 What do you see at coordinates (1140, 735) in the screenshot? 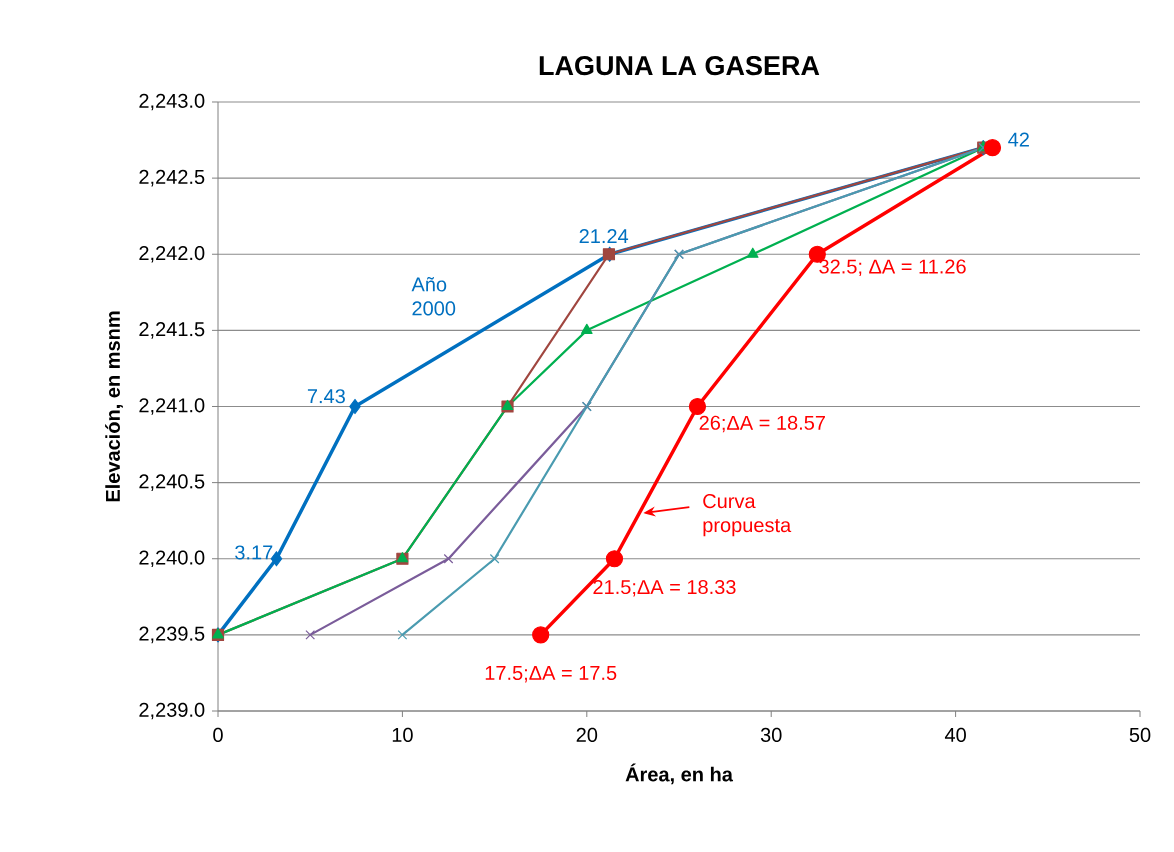
I see `x-tick-label: 50` at bounding box center [1140, 735].